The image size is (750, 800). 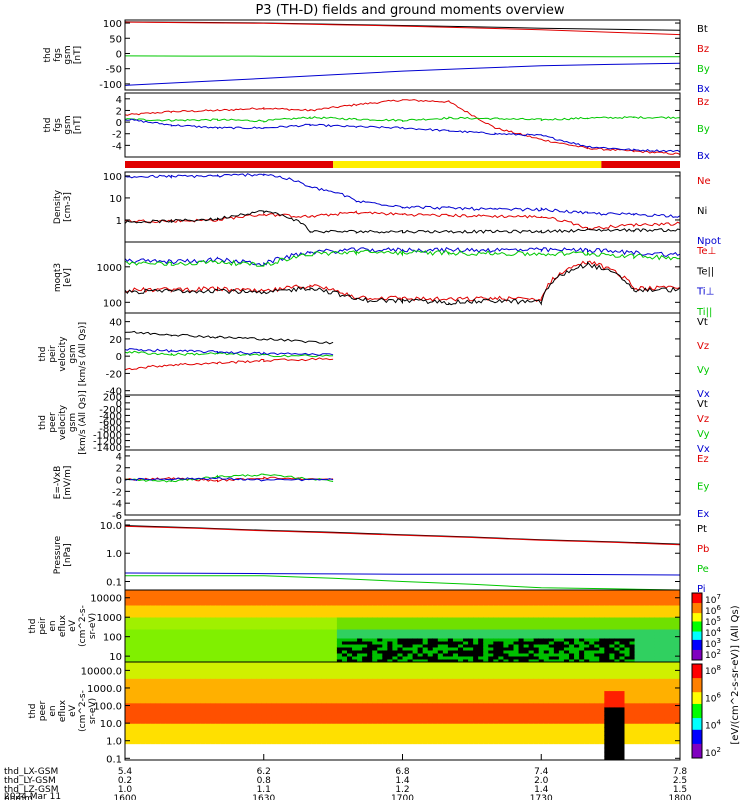 What do you see at coordinates (402, 283) in the screenshot?
I see `series-3-black` at bounding box center [402, 283].